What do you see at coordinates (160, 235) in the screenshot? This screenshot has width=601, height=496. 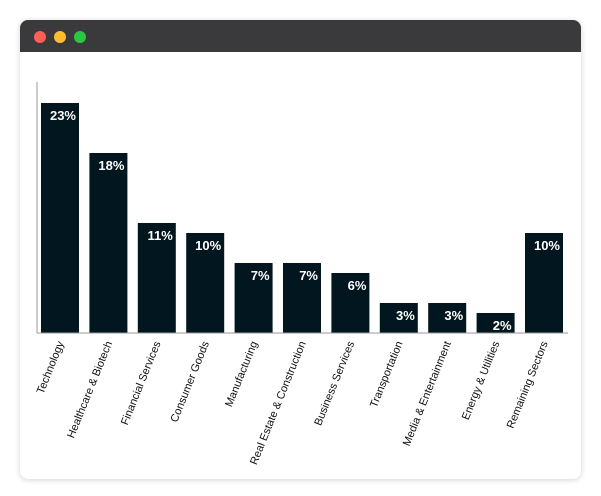 I see `data-label-financial-services: 11%` at bounding box center [160, 235].